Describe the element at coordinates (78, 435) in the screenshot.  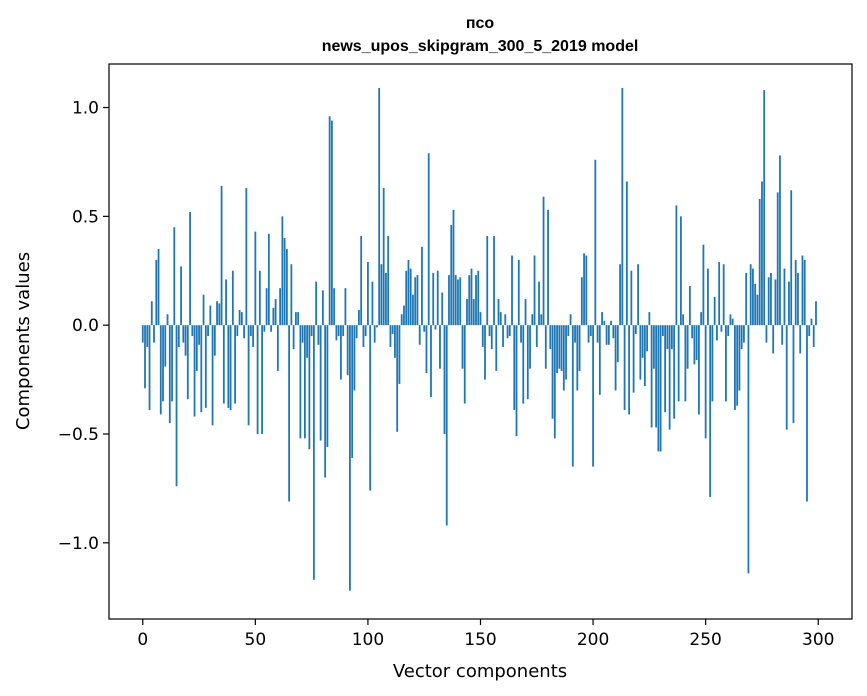
I see `y-tick-label: −0.5` at that location.